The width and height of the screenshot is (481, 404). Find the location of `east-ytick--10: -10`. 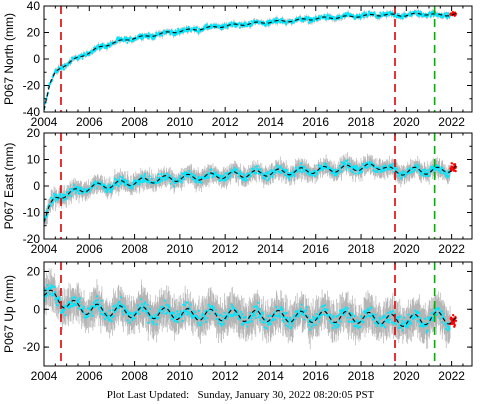

east-ytick--10: -10 is located at coordinates (32, 213).